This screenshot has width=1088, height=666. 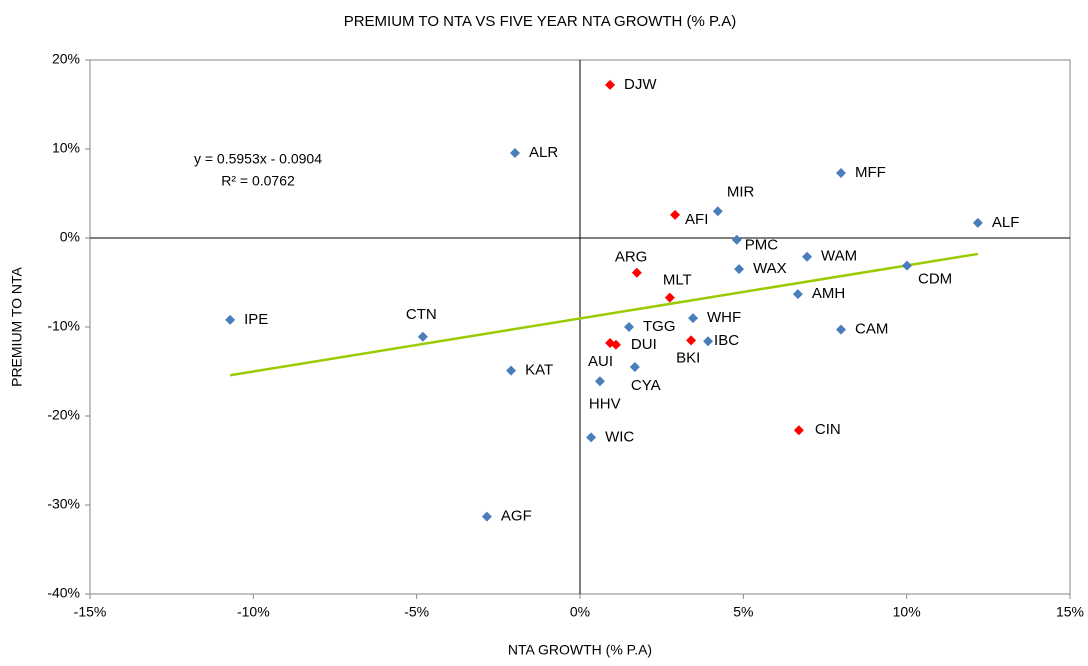 What do you see at coordinates (543, 152) in the screenshot?
I see `point-label: ALR` at bounding box center [543, 152].